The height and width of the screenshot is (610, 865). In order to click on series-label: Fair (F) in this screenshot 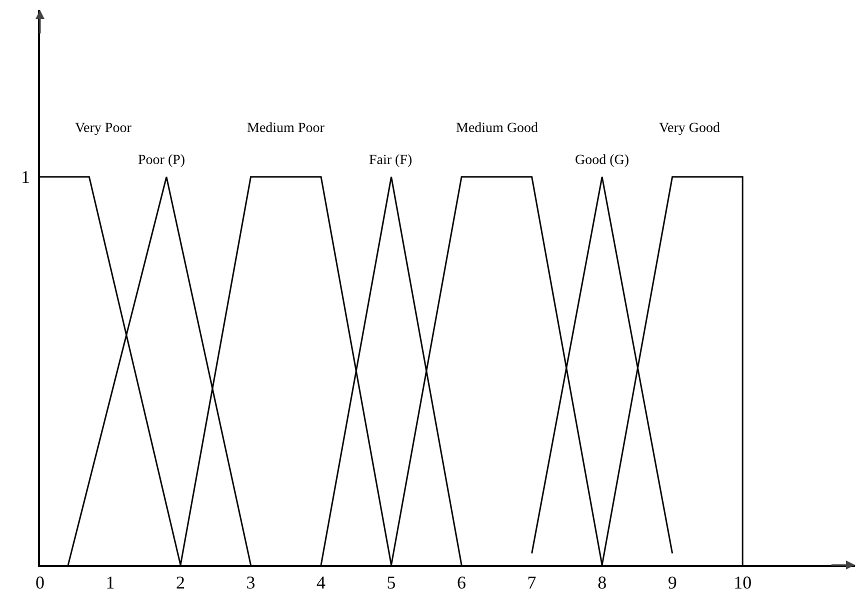, I will do `click(390, 160)`.